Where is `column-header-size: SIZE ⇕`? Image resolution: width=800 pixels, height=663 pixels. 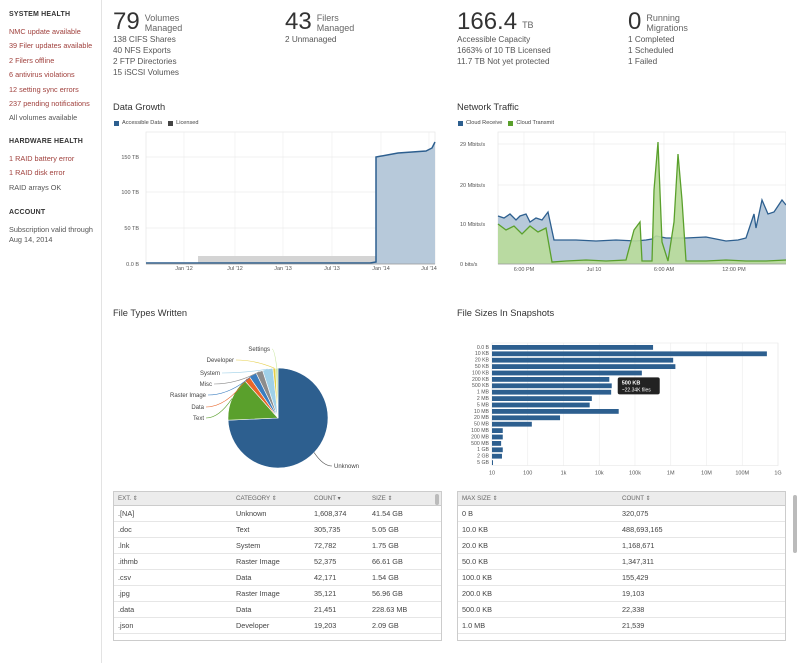 column-header-size: SIZE ⇕ is located at coordinates (404, 499).